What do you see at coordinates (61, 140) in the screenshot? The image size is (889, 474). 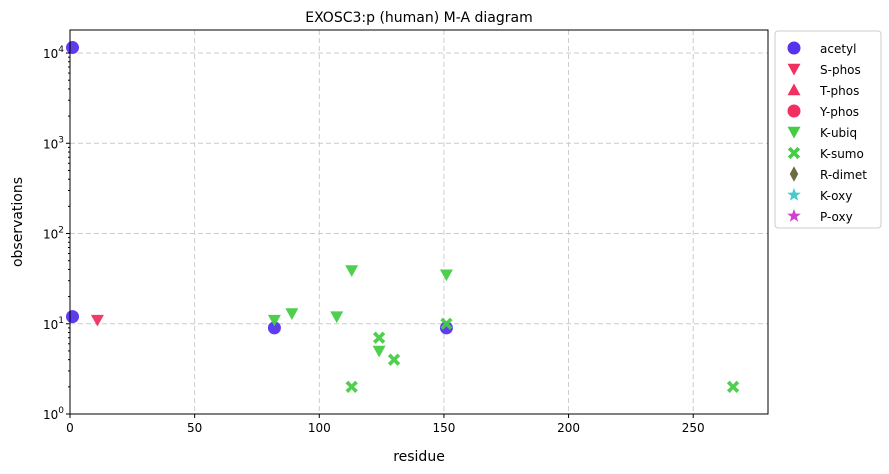 I see `y-tick-exponent: 3` at bounding box center [61, 140].